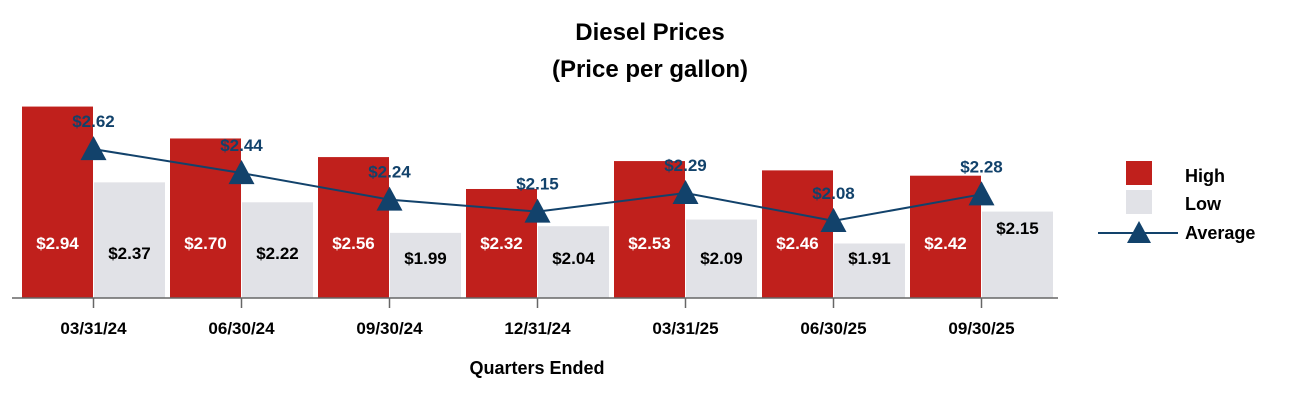 The width and height of the screenshot is (1300, 405). What do you see at coordinates (573, 258) in the screenshot?
I see `bar-low-label: $2.04` at bounding box center [573, 258].